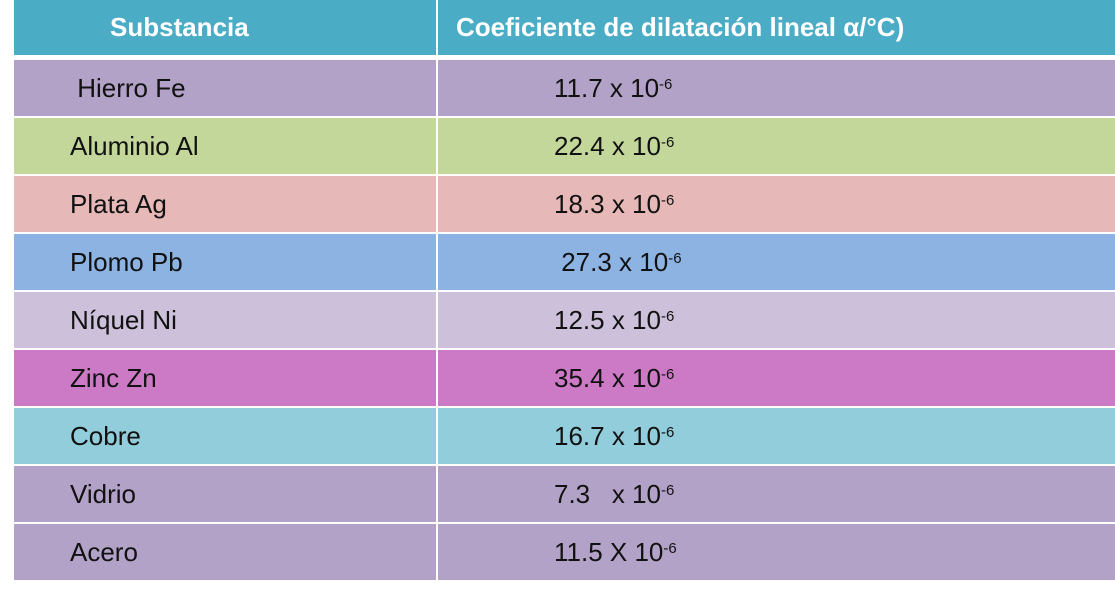  What do you see at coordinates (226, 552) in the screenshot?
I see `substance-cell: Acero` at bounding box center [226, 552].